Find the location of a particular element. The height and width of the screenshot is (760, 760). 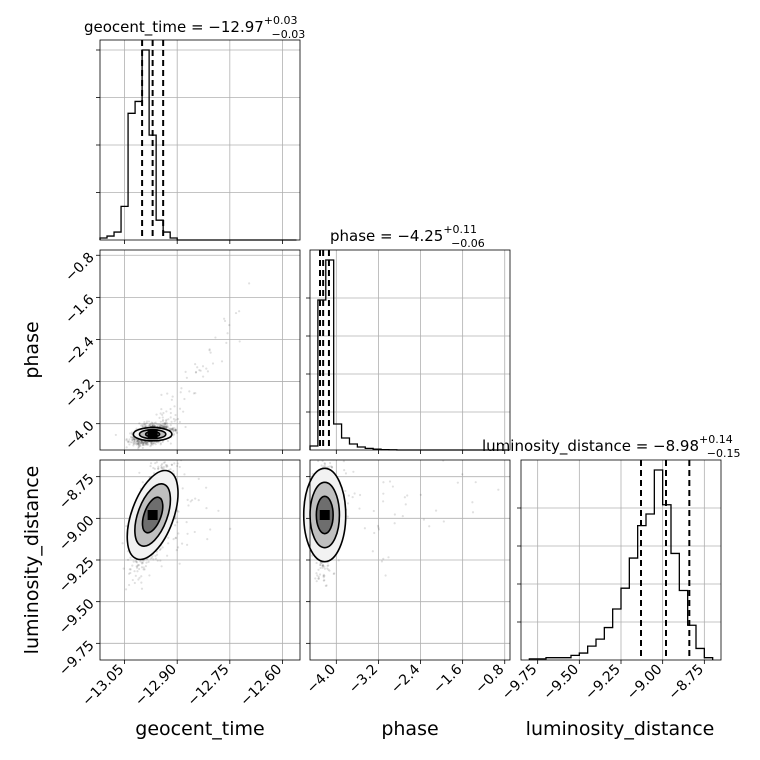

x-tick-label: −12.90 is located at coordinates (156, 686).